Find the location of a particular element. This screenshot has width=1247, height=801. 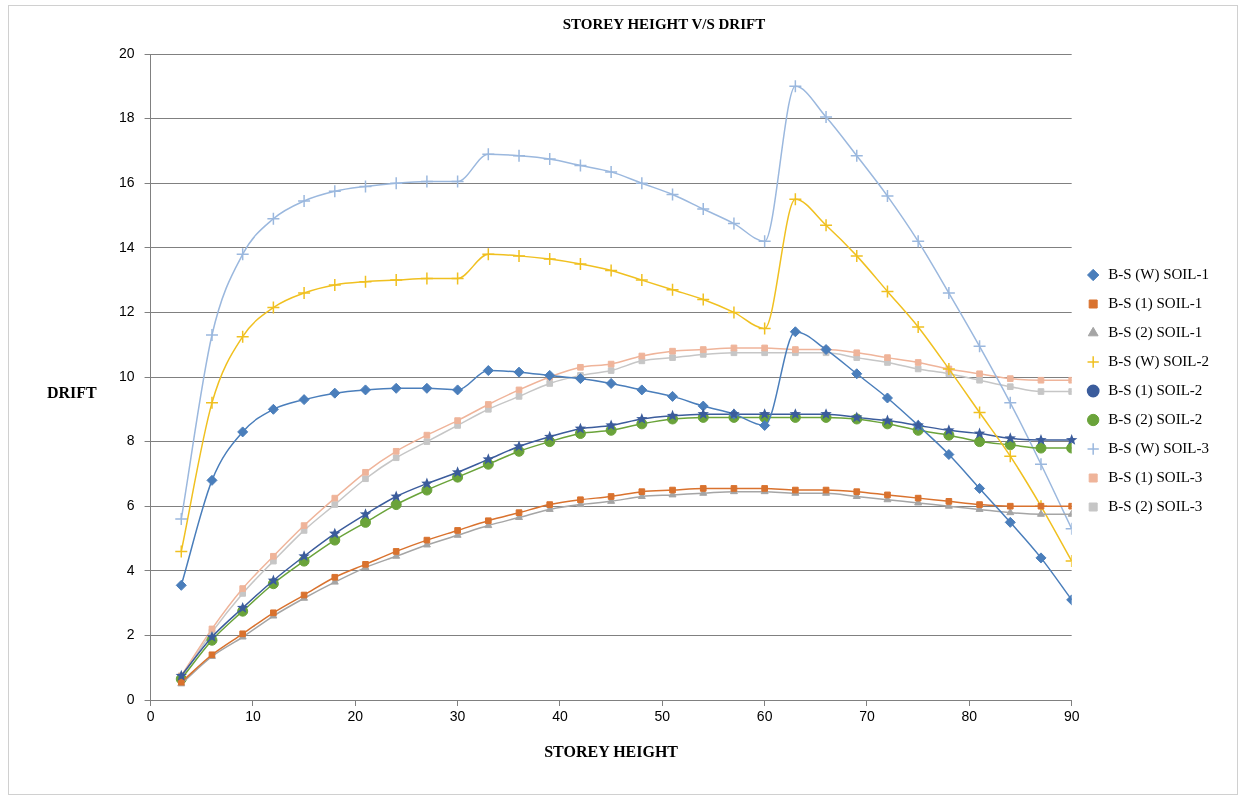

y-tick-label: 20 is located at coordinates (126, 52).